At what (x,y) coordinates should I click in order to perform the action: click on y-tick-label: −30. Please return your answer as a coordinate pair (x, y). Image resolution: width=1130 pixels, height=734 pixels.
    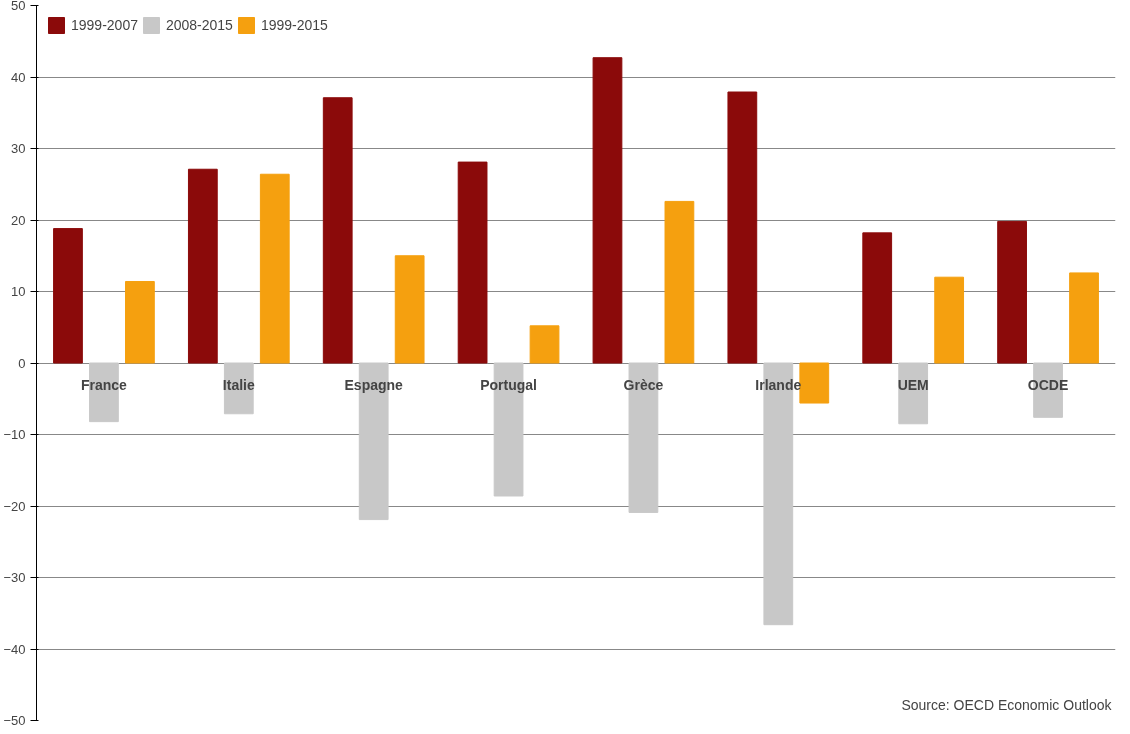
    Looking at the image, I should click on (14, 577).